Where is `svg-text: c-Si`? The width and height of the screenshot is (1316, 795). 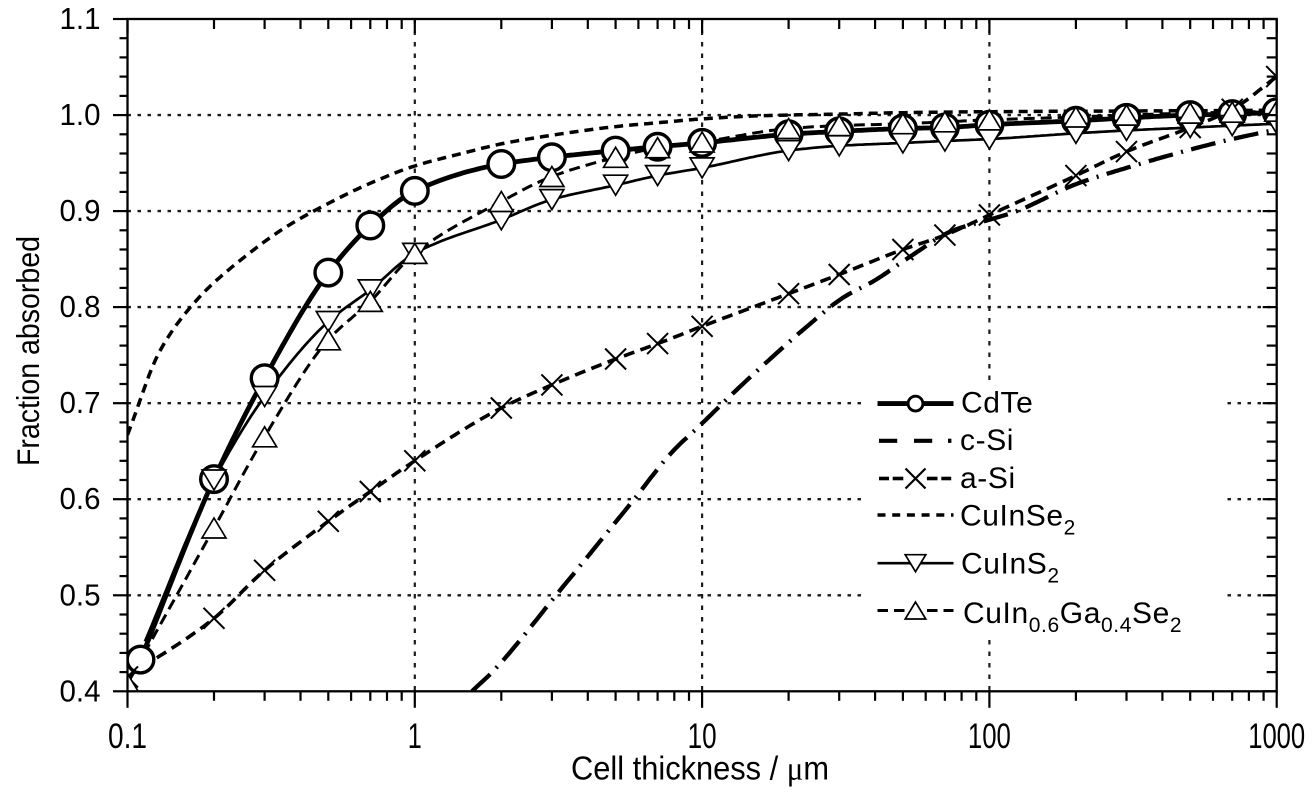
svg-text: c-Si is located at coordinates (987, 440).